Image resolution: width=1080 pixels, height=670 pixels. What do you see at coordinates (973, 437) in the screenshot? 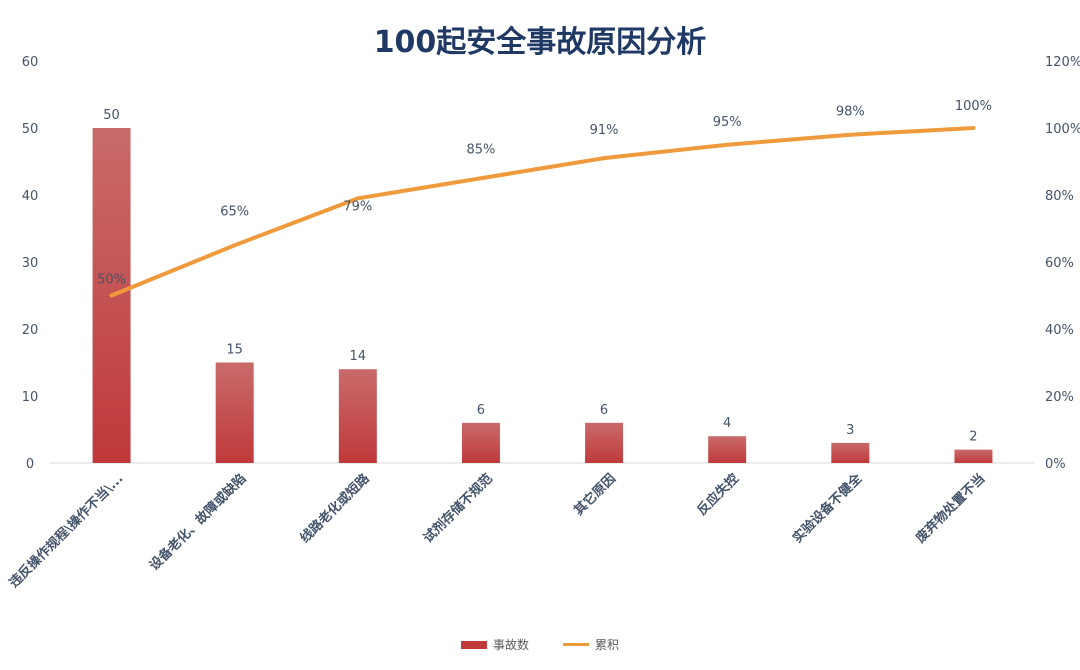
I see `bar-data-label: 2` at bounding box center [973, 437].